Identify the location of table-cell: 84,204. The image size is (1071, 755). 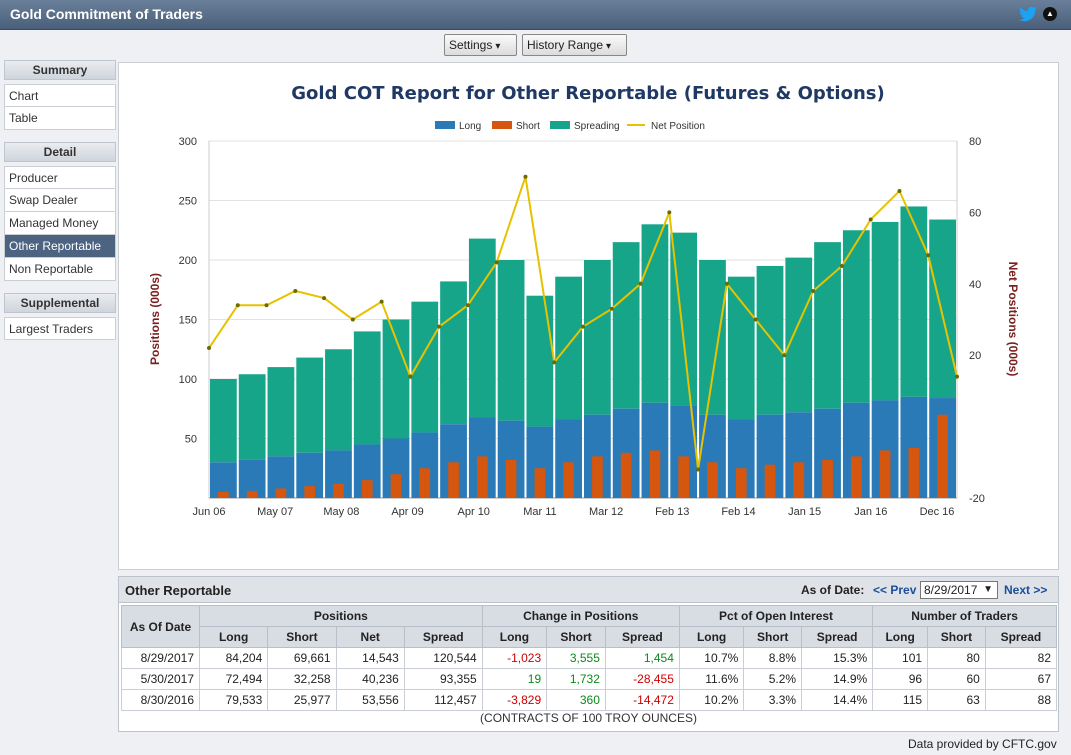
(233, 658).